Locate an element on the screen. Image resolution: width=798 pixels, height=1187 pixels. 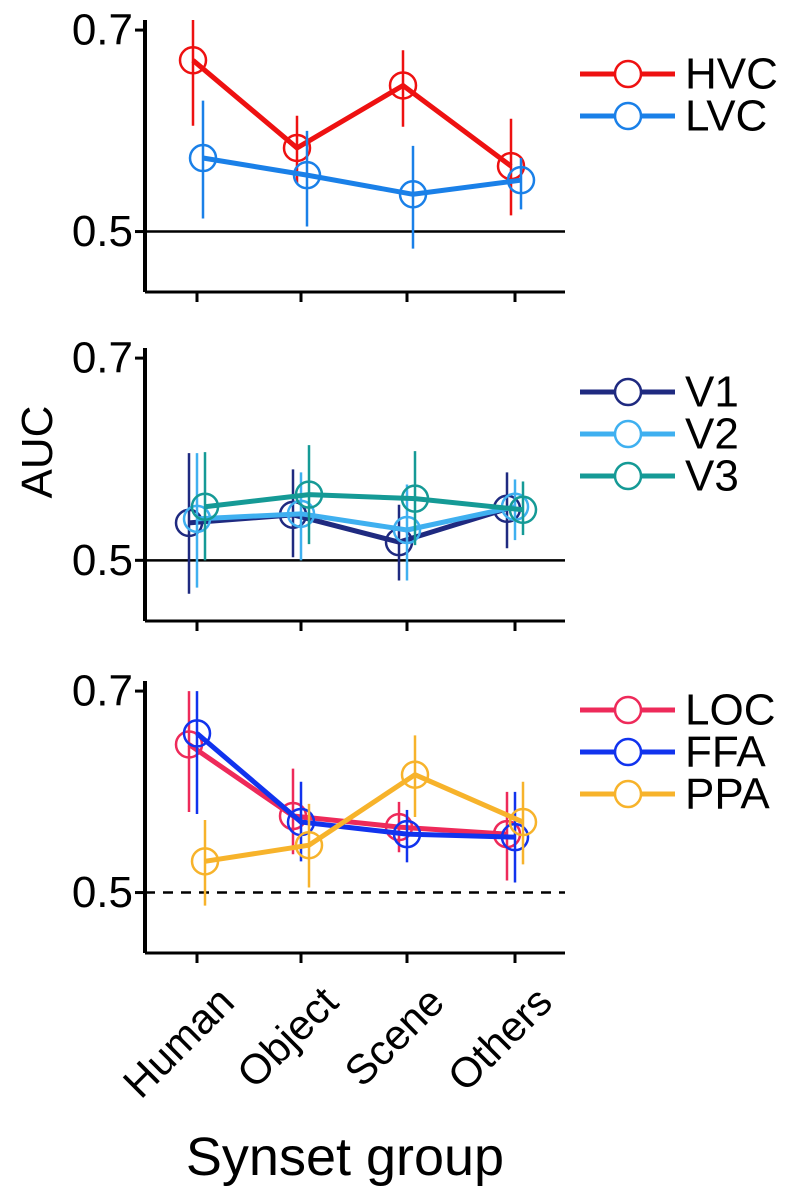
legend-label: PPA is located at coordinates (727, 794).